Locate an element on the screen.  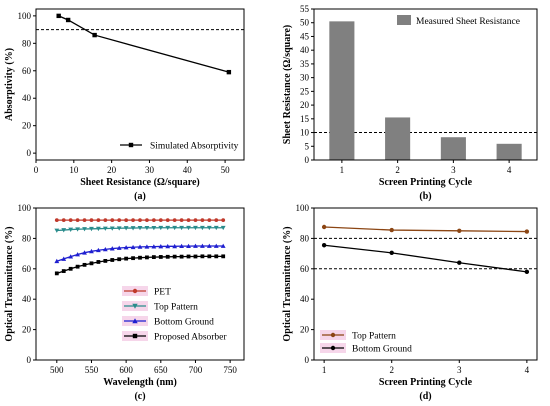
y-tick-label: 25 is located at coordinates (305, 91).